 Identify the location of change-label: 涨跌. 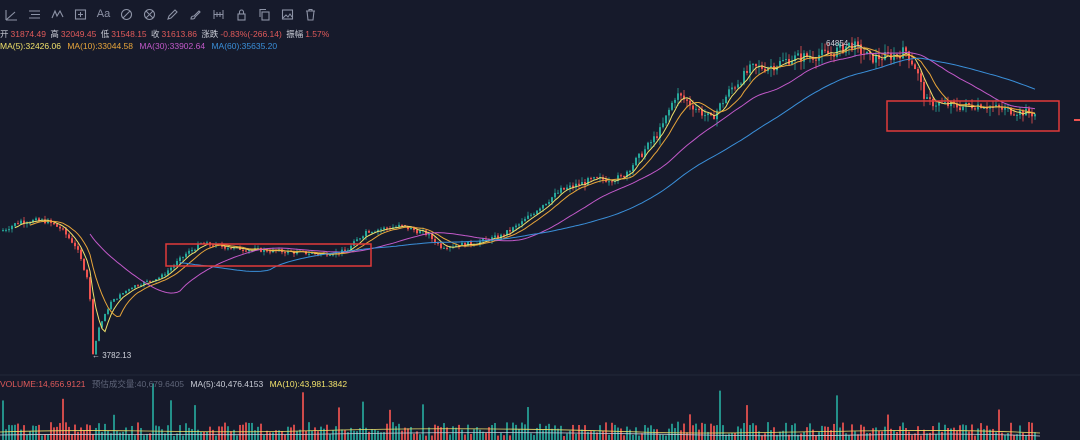
(210, 34).